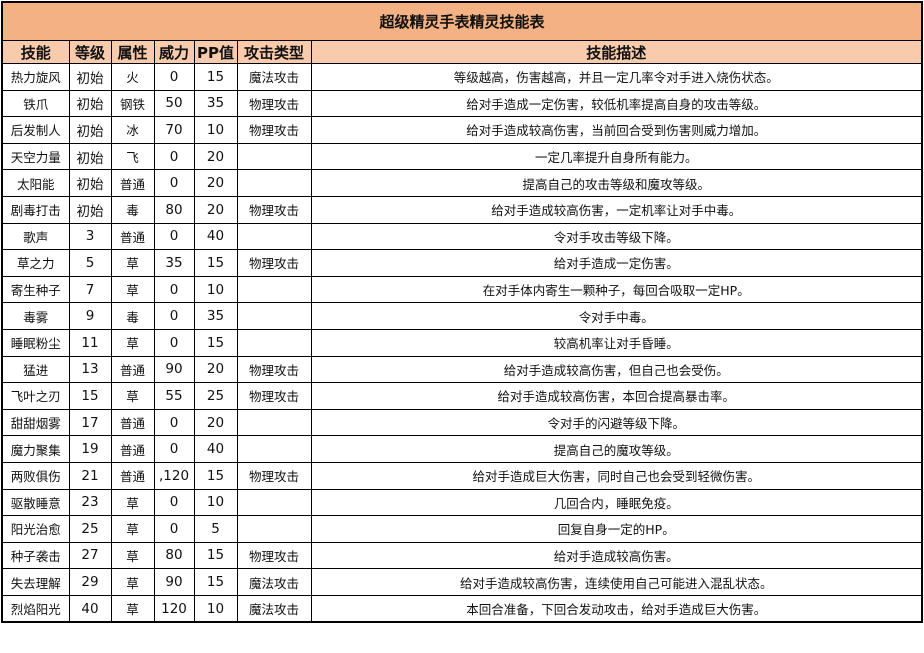  Describe the element at coordinates (616, 236) in the screenshot. I see `cell-description: 令对手攻击等级下降。` at that location.